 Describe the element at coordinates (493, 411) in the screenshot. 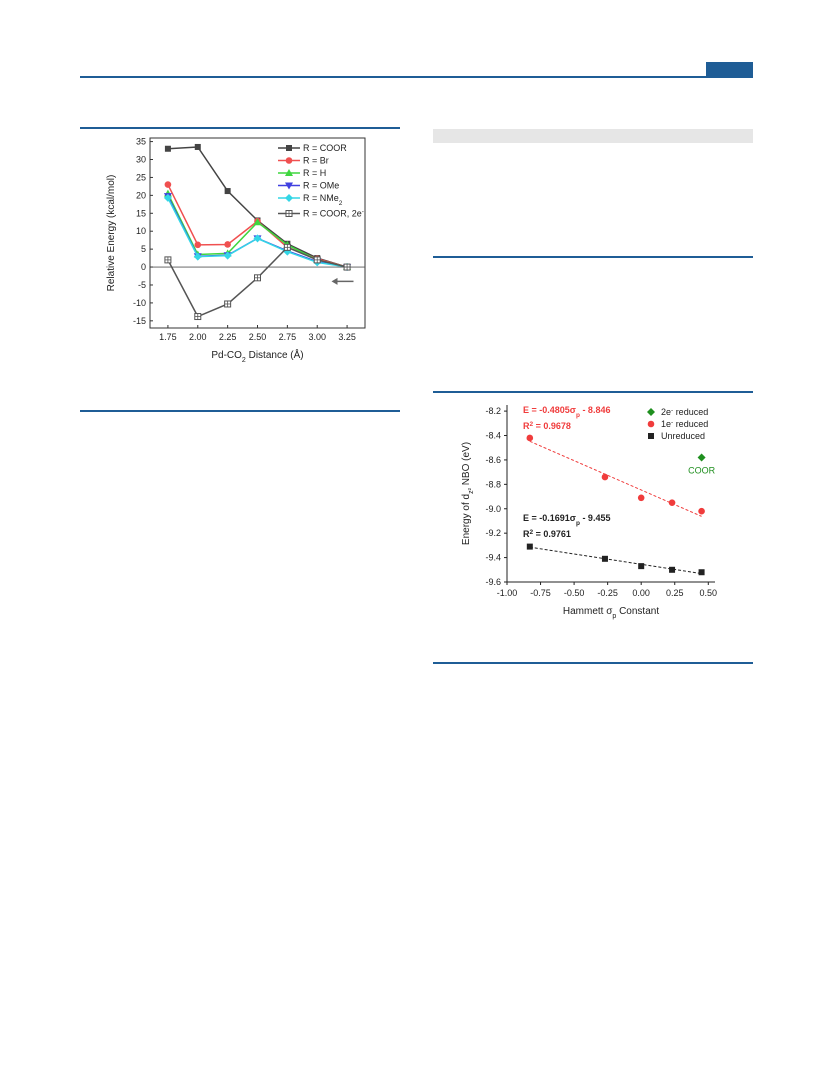

I see `y-tick-label: -8.2` at that location.